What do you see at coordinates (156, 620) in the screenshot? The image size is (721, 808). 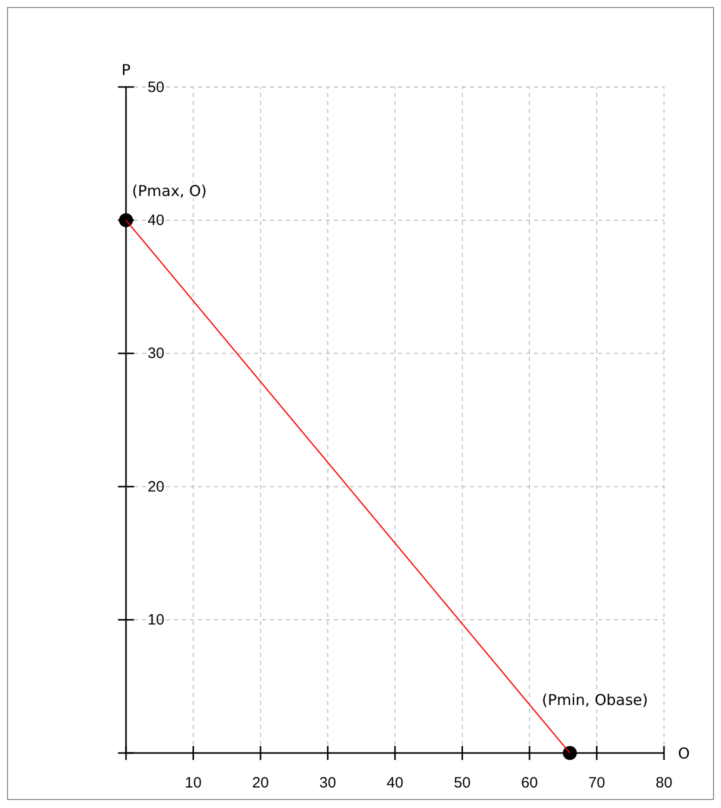 I see `y-tick-label: 10` at bounding box center [156, 620].